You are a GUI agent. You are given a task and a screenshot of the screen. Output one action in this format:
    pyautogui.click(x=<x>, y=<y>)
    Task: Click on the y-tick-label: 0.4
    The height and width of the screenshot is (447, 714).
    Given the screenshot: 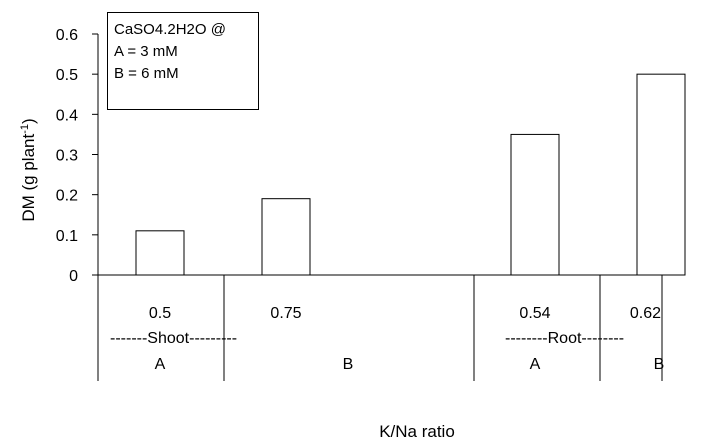 What is the action you would take?
    pyautogui.click(x=67, y=115)
    